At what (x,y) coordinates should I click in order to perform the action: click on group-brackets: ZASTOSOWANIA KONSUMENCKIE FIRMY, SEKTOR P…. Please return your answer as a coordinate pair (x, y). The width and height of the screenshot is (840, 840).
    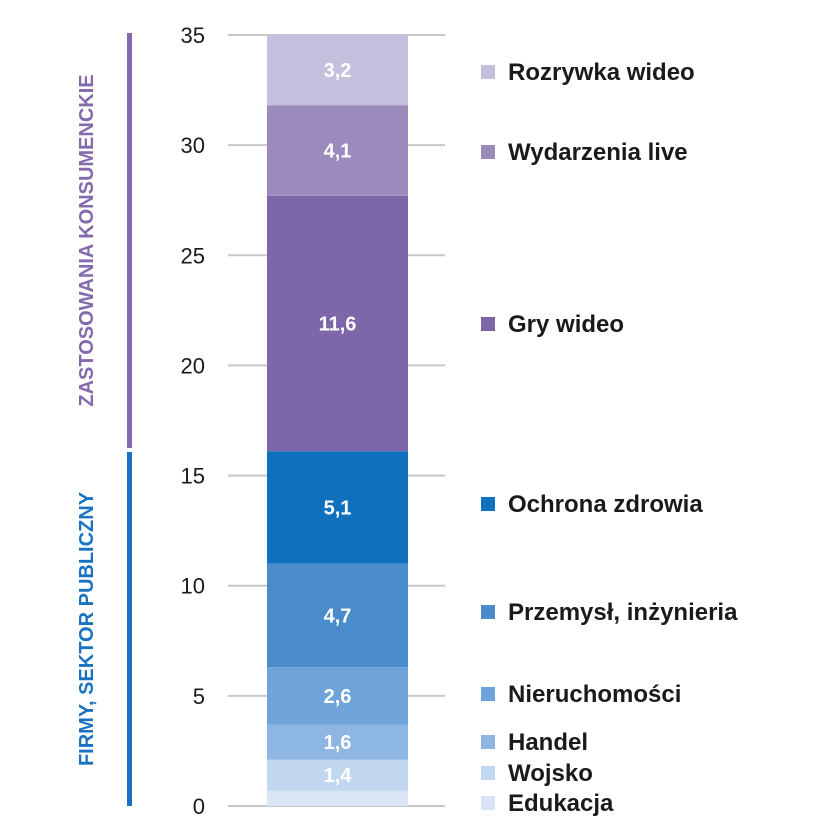
    Looking at the image, I should click on (104, 419).